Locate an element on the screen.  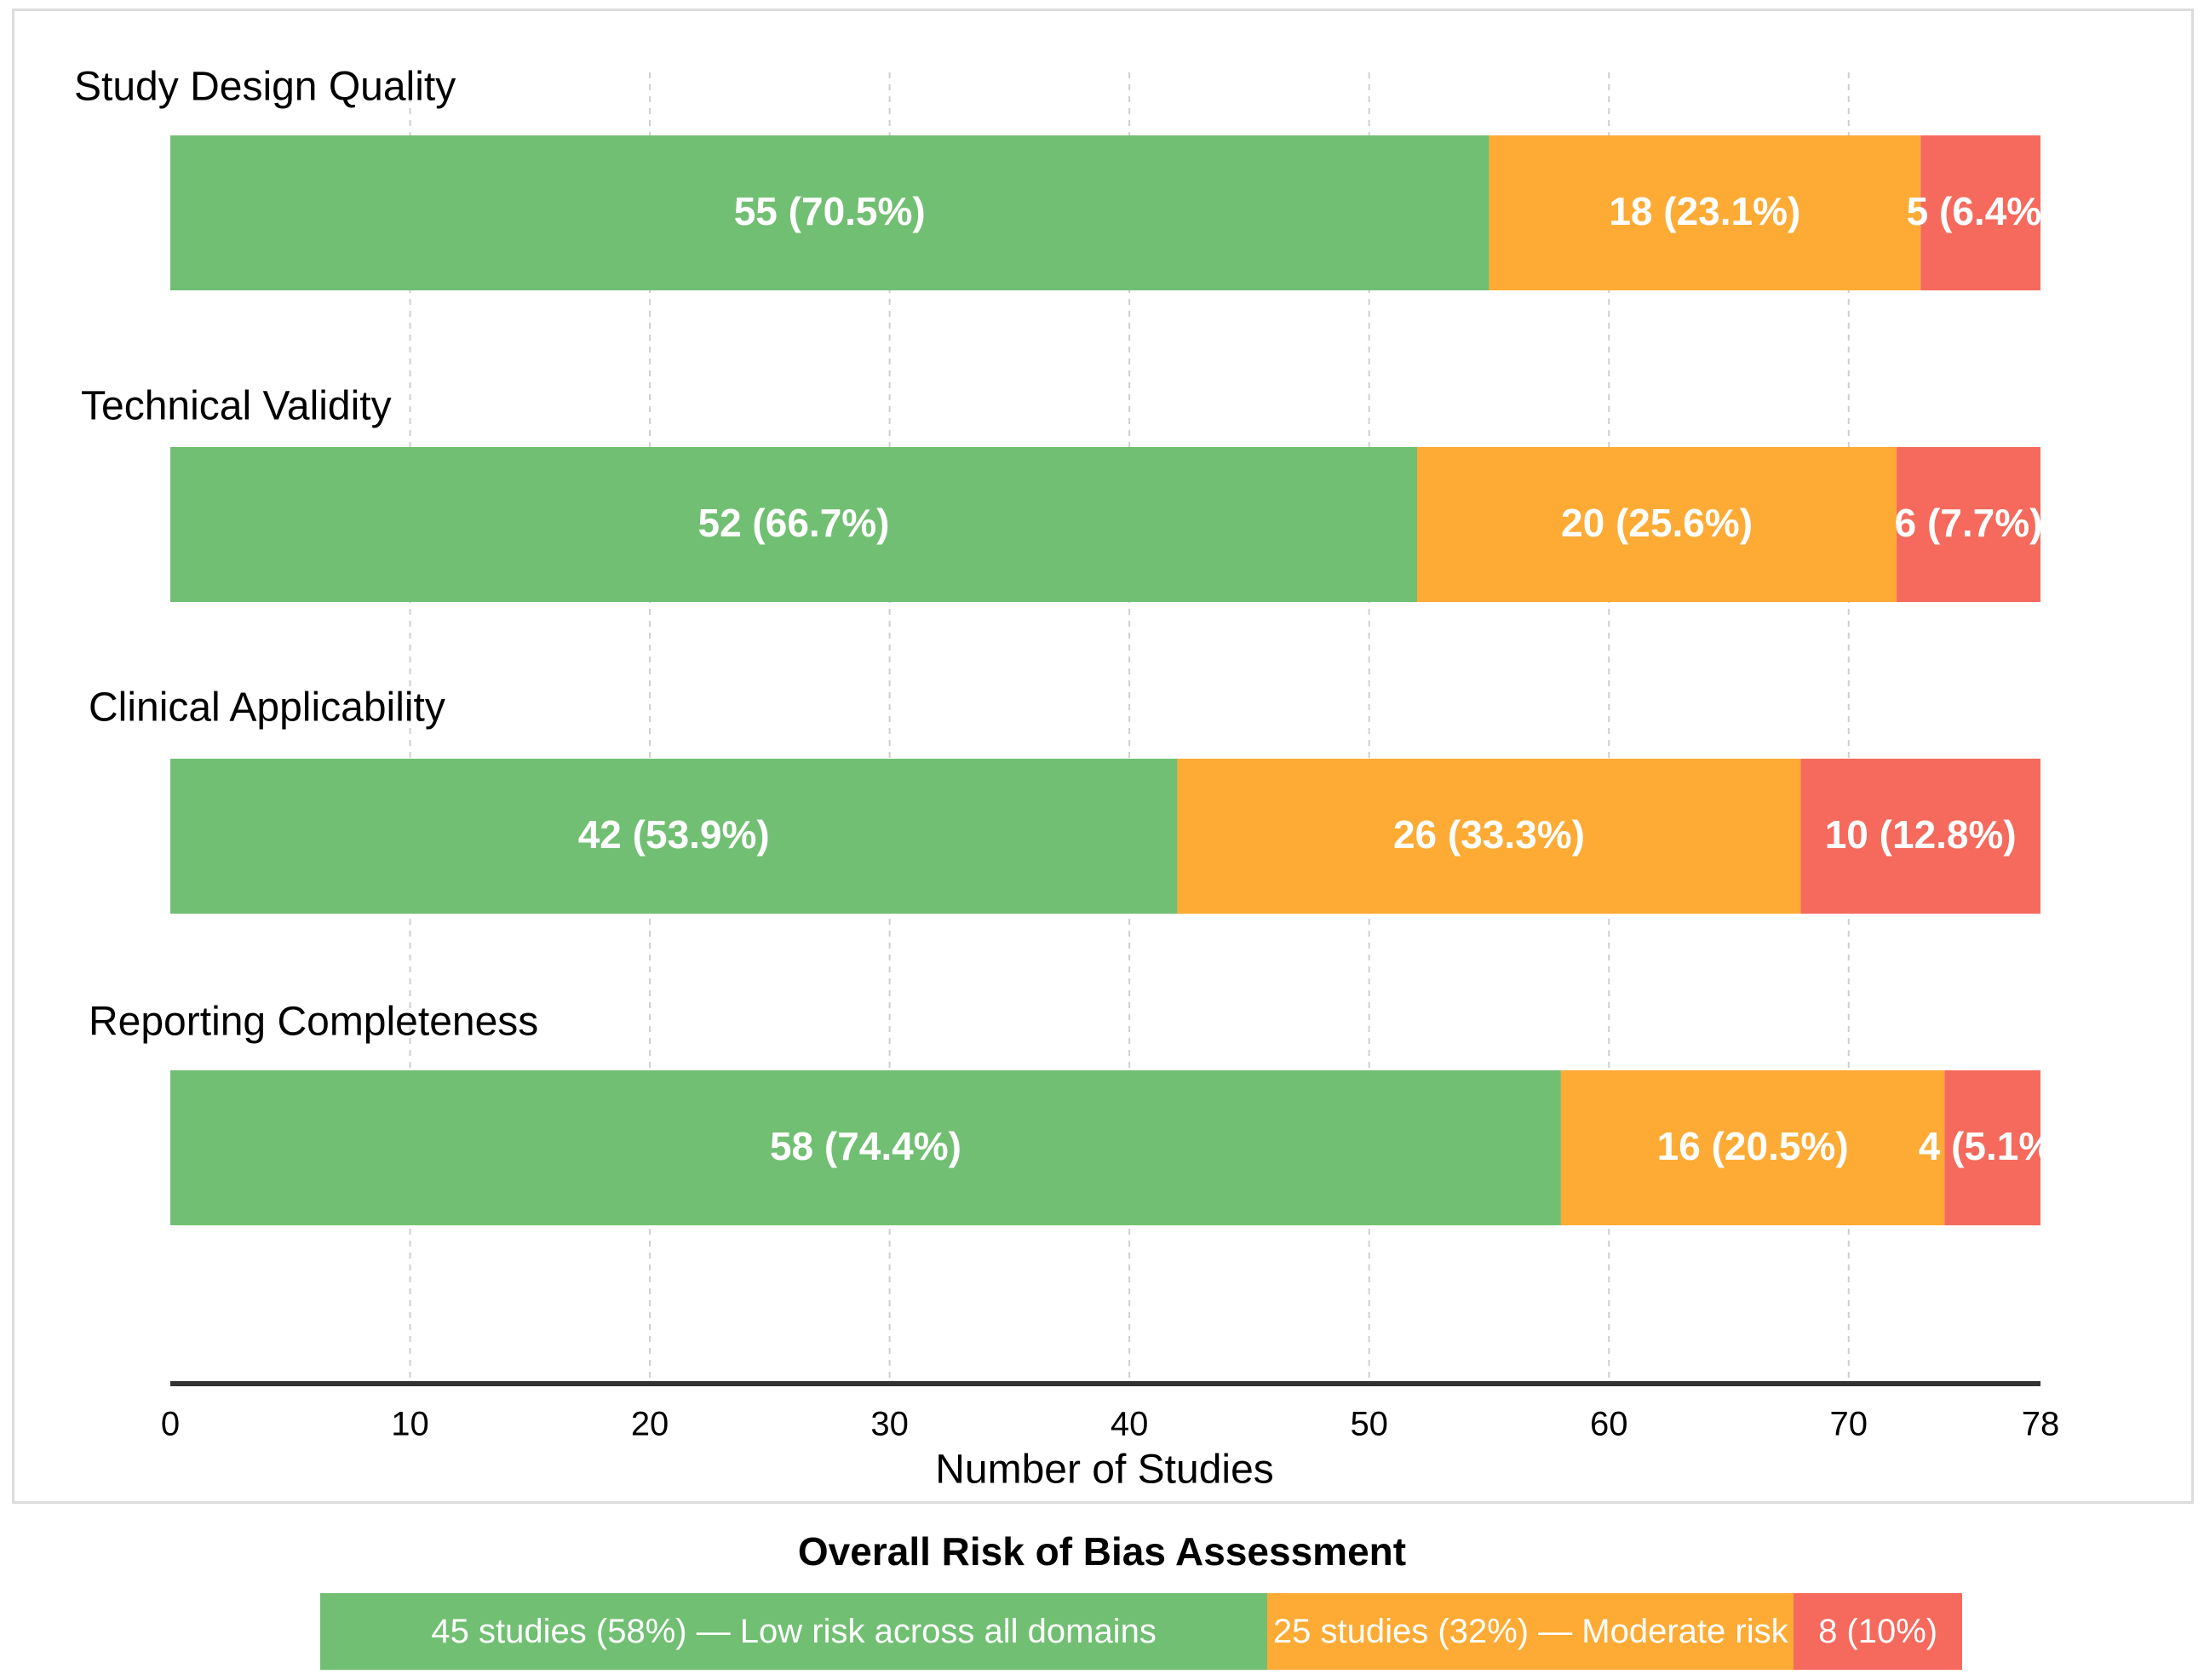
bar-data-label: 20 (25.6%) is located at coordinates (1657, 523).